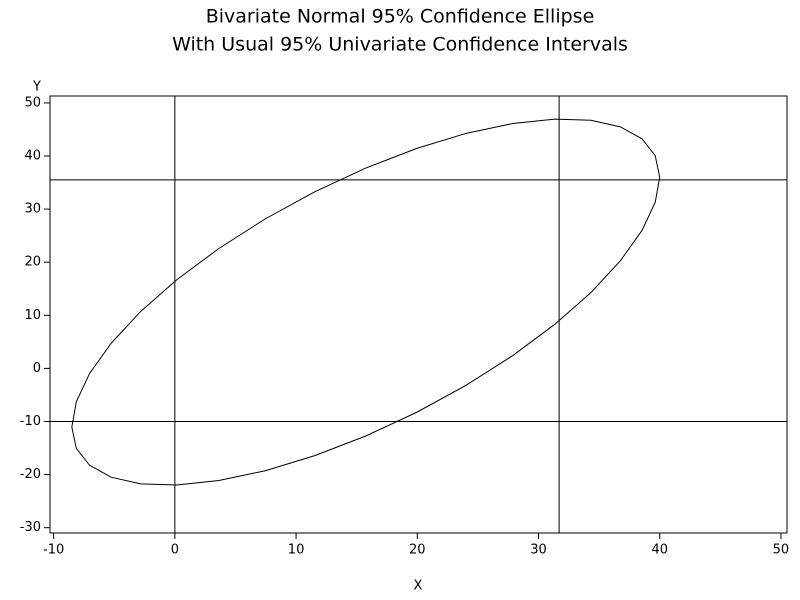 This screenshot has height=600, width=800. What do you see at coordinates (538, 550) in the screenshot?
I see `x-tick-label: 30` at bounding box center [538, 550].